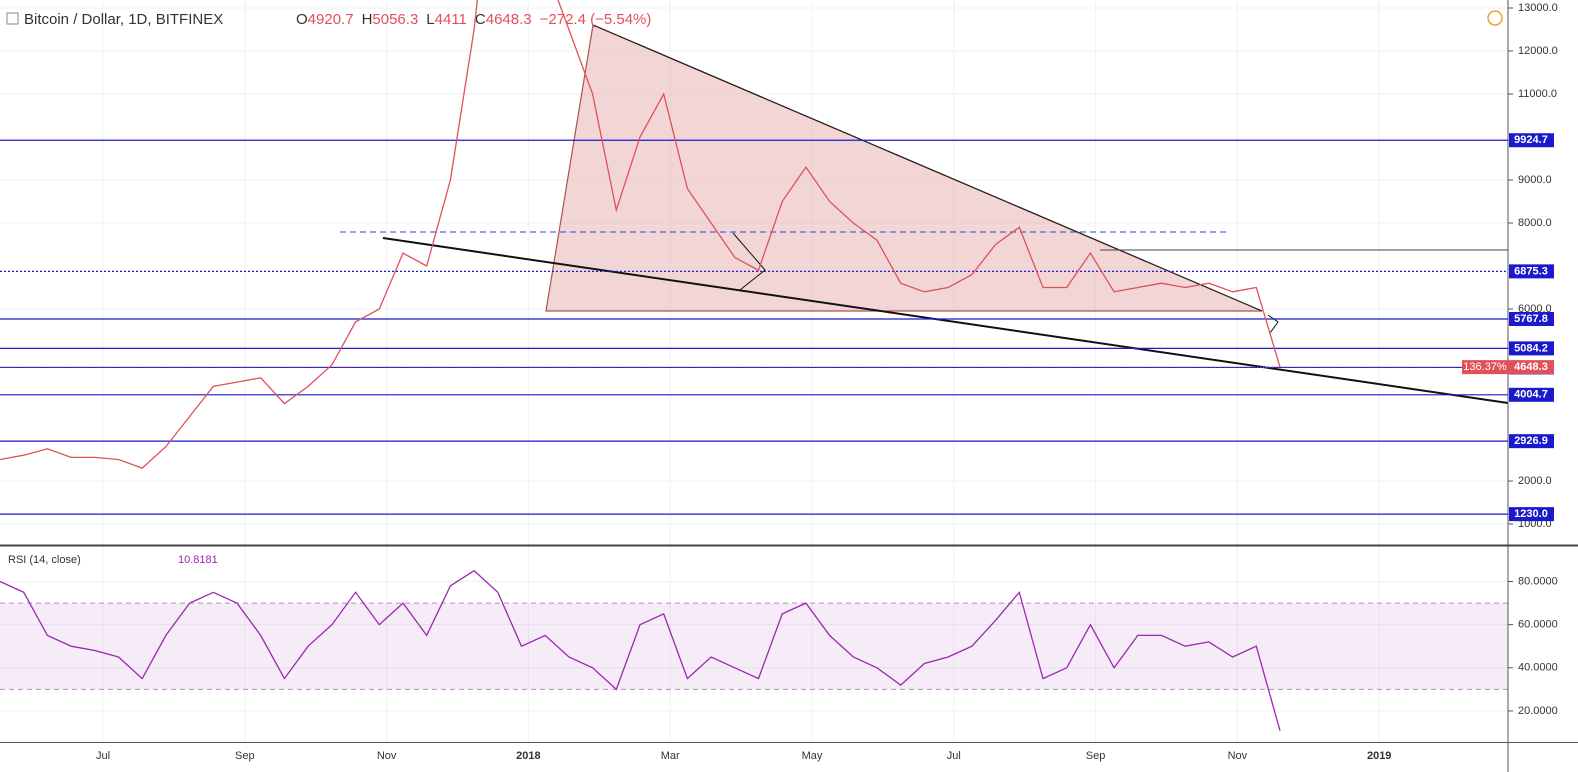  Describe the element at coordinates (451, 19) in the screenshot. I see `ohlc-value: 4411` at that location.